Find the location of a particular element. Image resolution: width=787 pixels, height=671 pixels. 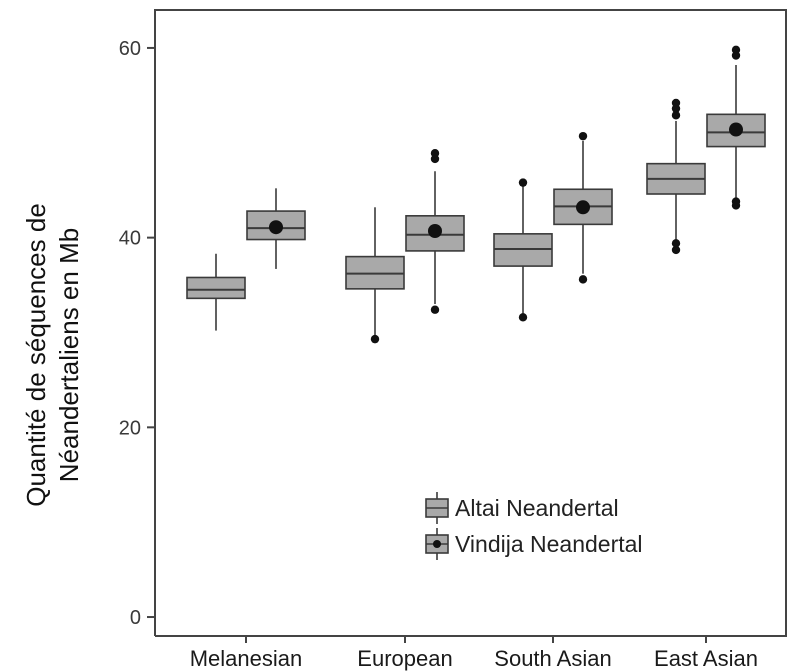

x-axis-ticks: Melanesian European South Asian East Asian is located at coordinates (474, 653).